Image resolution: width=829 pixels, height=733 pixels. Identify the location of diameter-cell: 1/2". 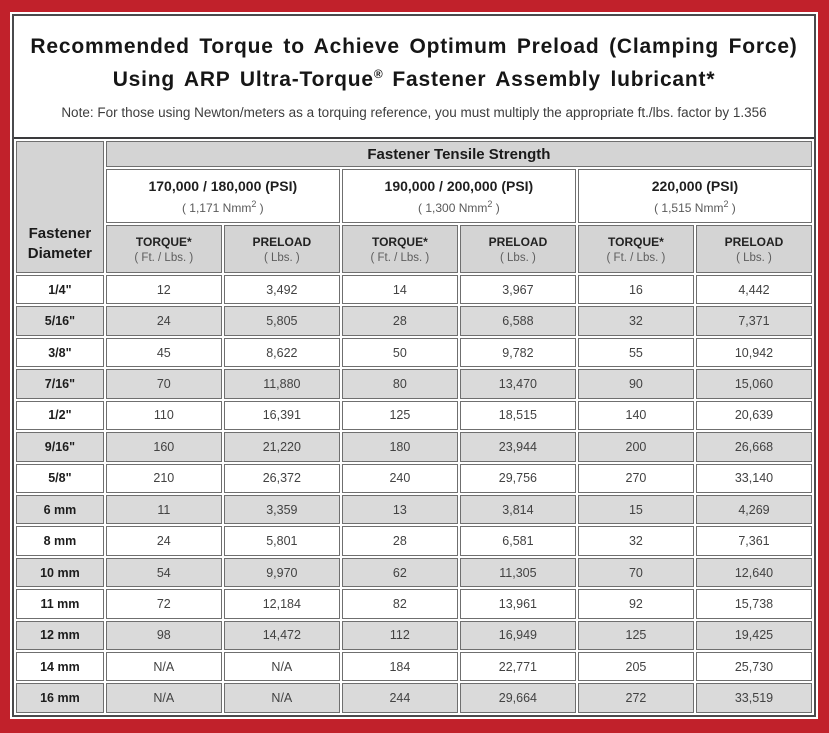
(60, 415).